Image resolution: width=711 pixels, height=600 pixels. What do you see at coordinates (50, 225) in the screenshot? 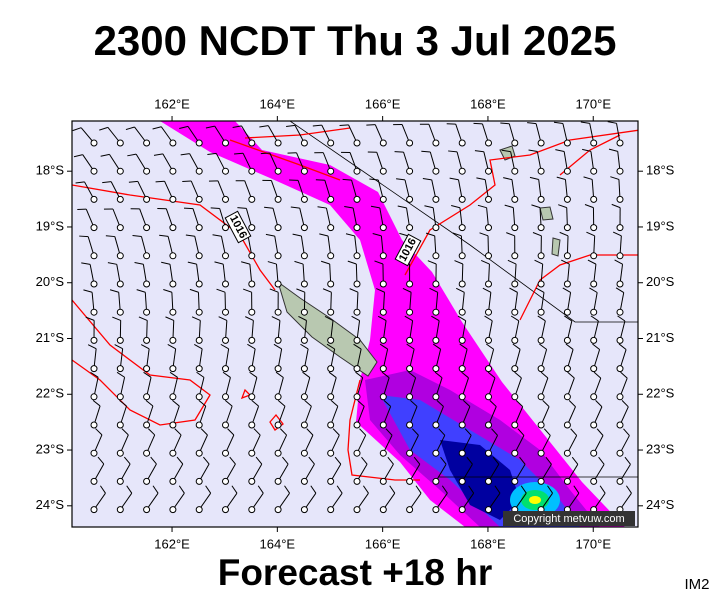
I see `lat-label: 19°S` at bounding box center [50, 225].